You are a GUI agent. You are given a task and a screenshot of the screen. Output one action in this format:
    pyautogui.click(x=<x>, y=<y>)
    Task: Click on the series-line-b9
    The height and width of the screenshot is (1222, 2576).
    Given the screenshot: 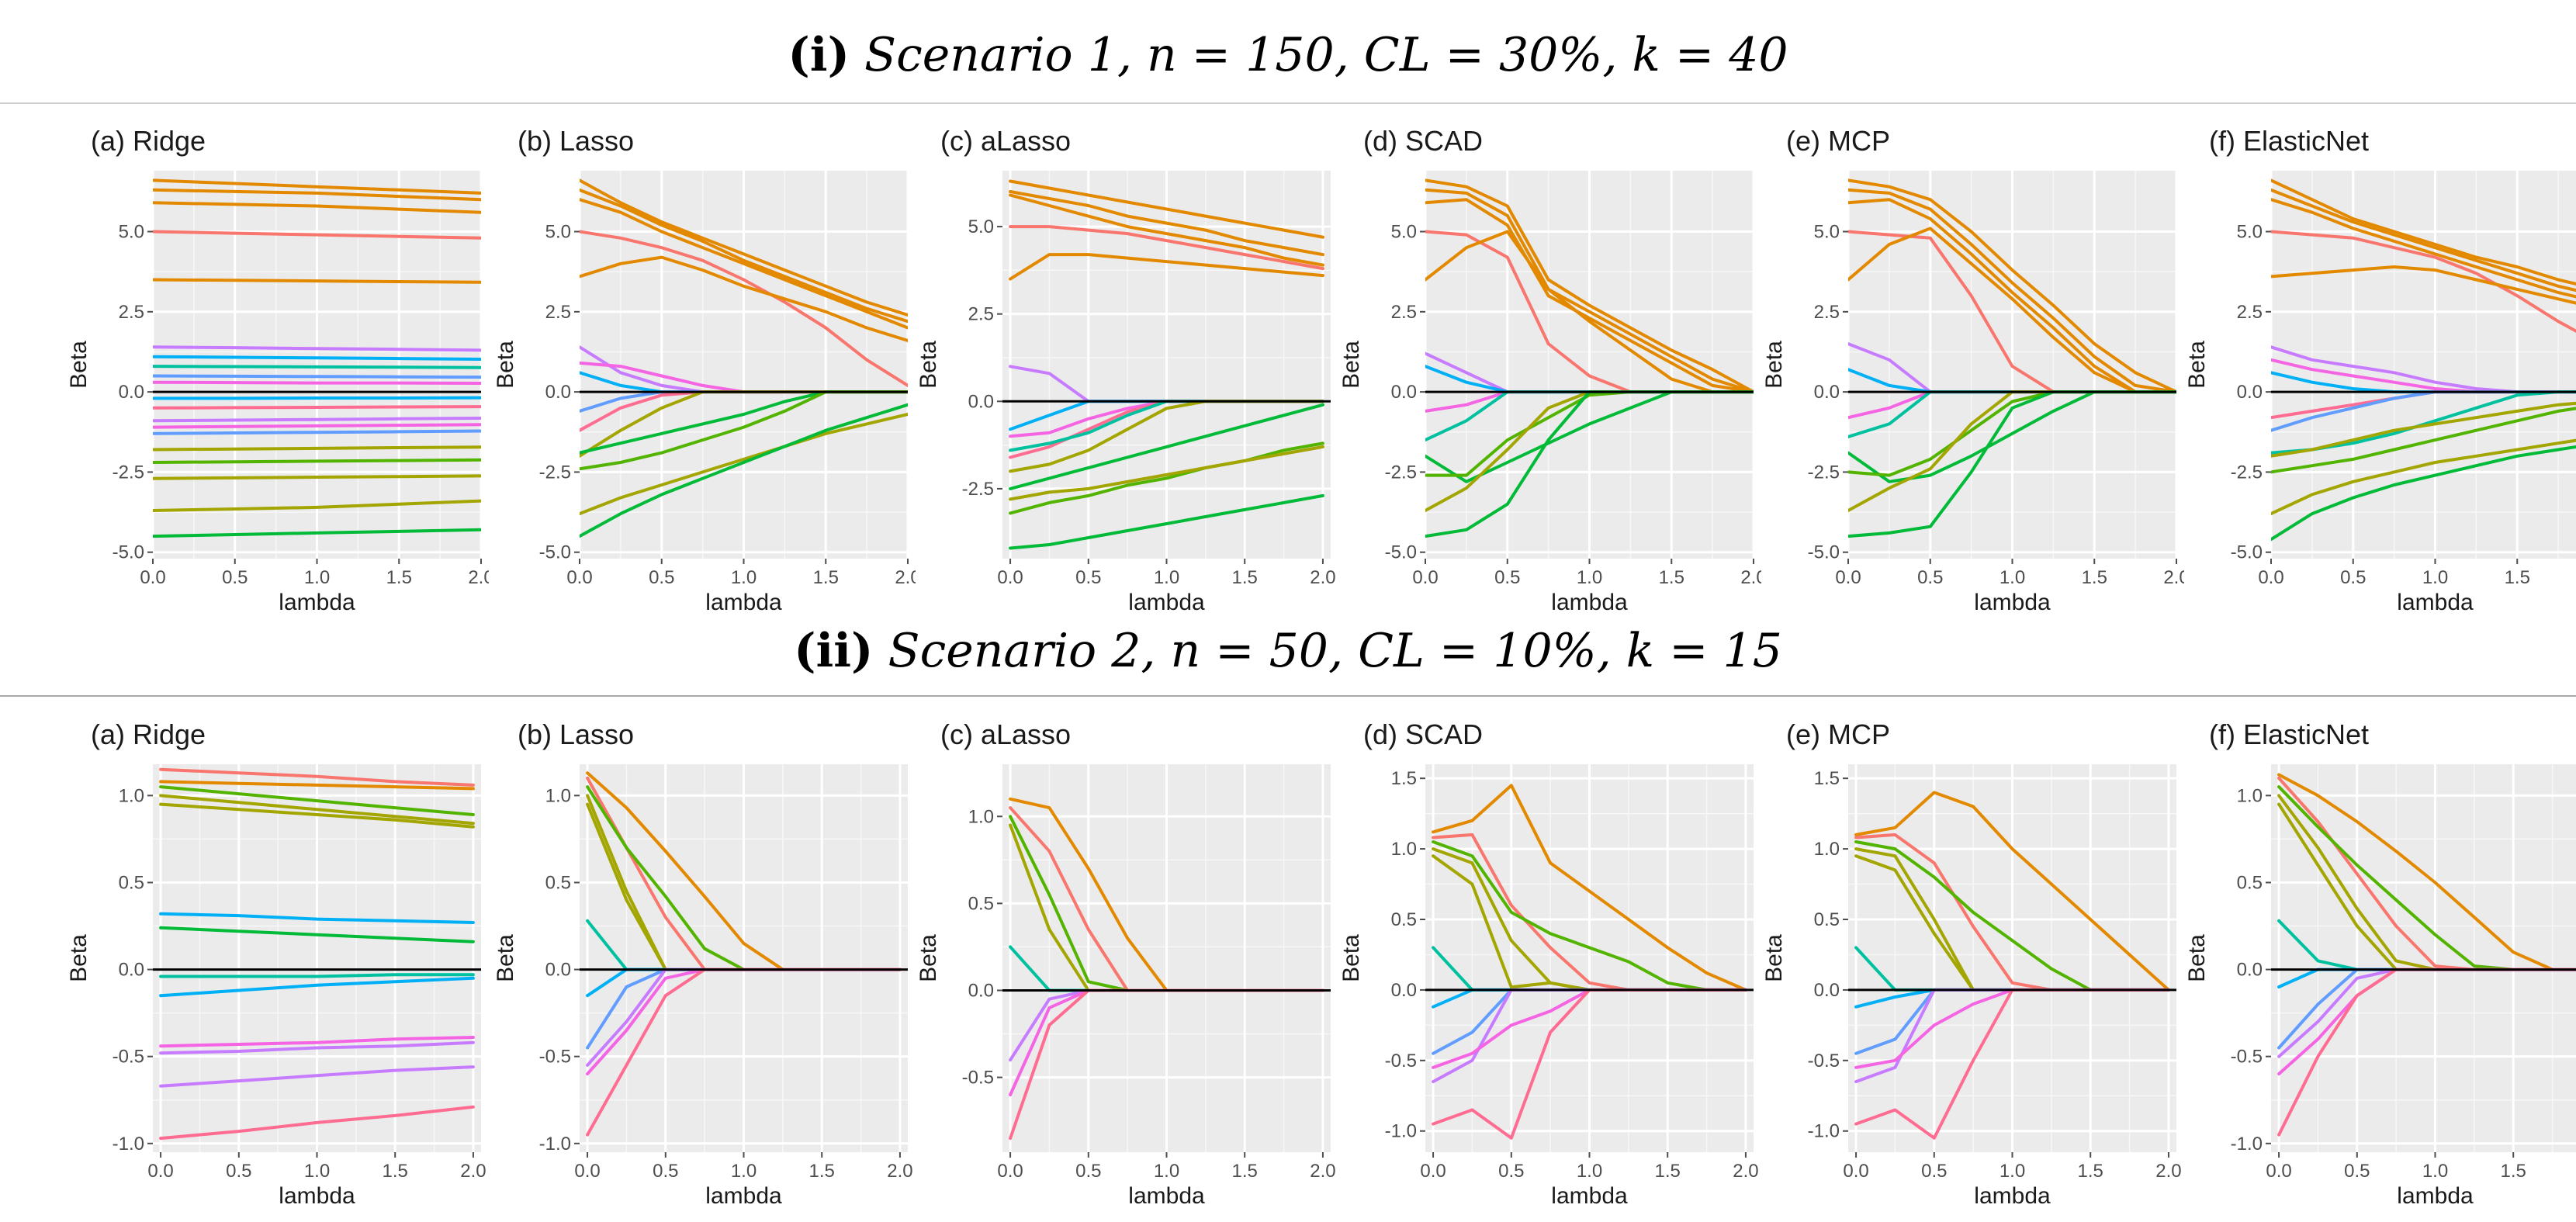 What is the action you would take?
    pyautogui.click(x=317, y=376)
    